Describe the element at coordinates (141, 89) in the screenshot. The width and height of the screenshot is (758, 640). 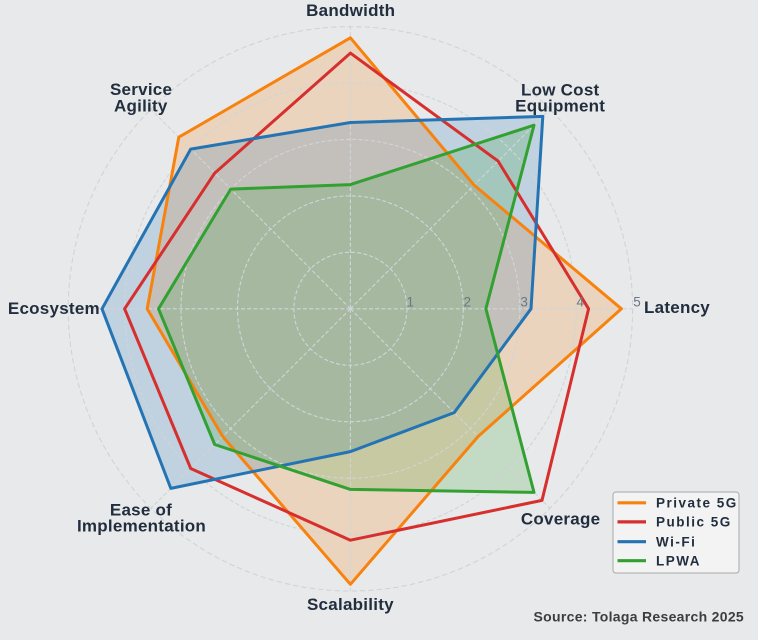
I see `svg-text: Service` at that location.